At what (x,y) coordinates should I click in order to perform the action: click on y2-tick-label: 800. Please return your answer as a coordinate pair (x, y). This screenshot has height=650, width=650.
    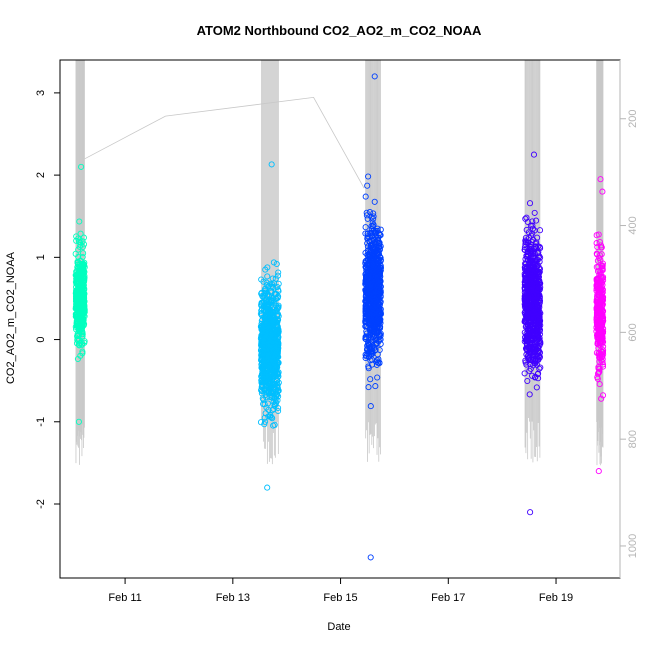
    Looking at the image, I should click on (633, 439).